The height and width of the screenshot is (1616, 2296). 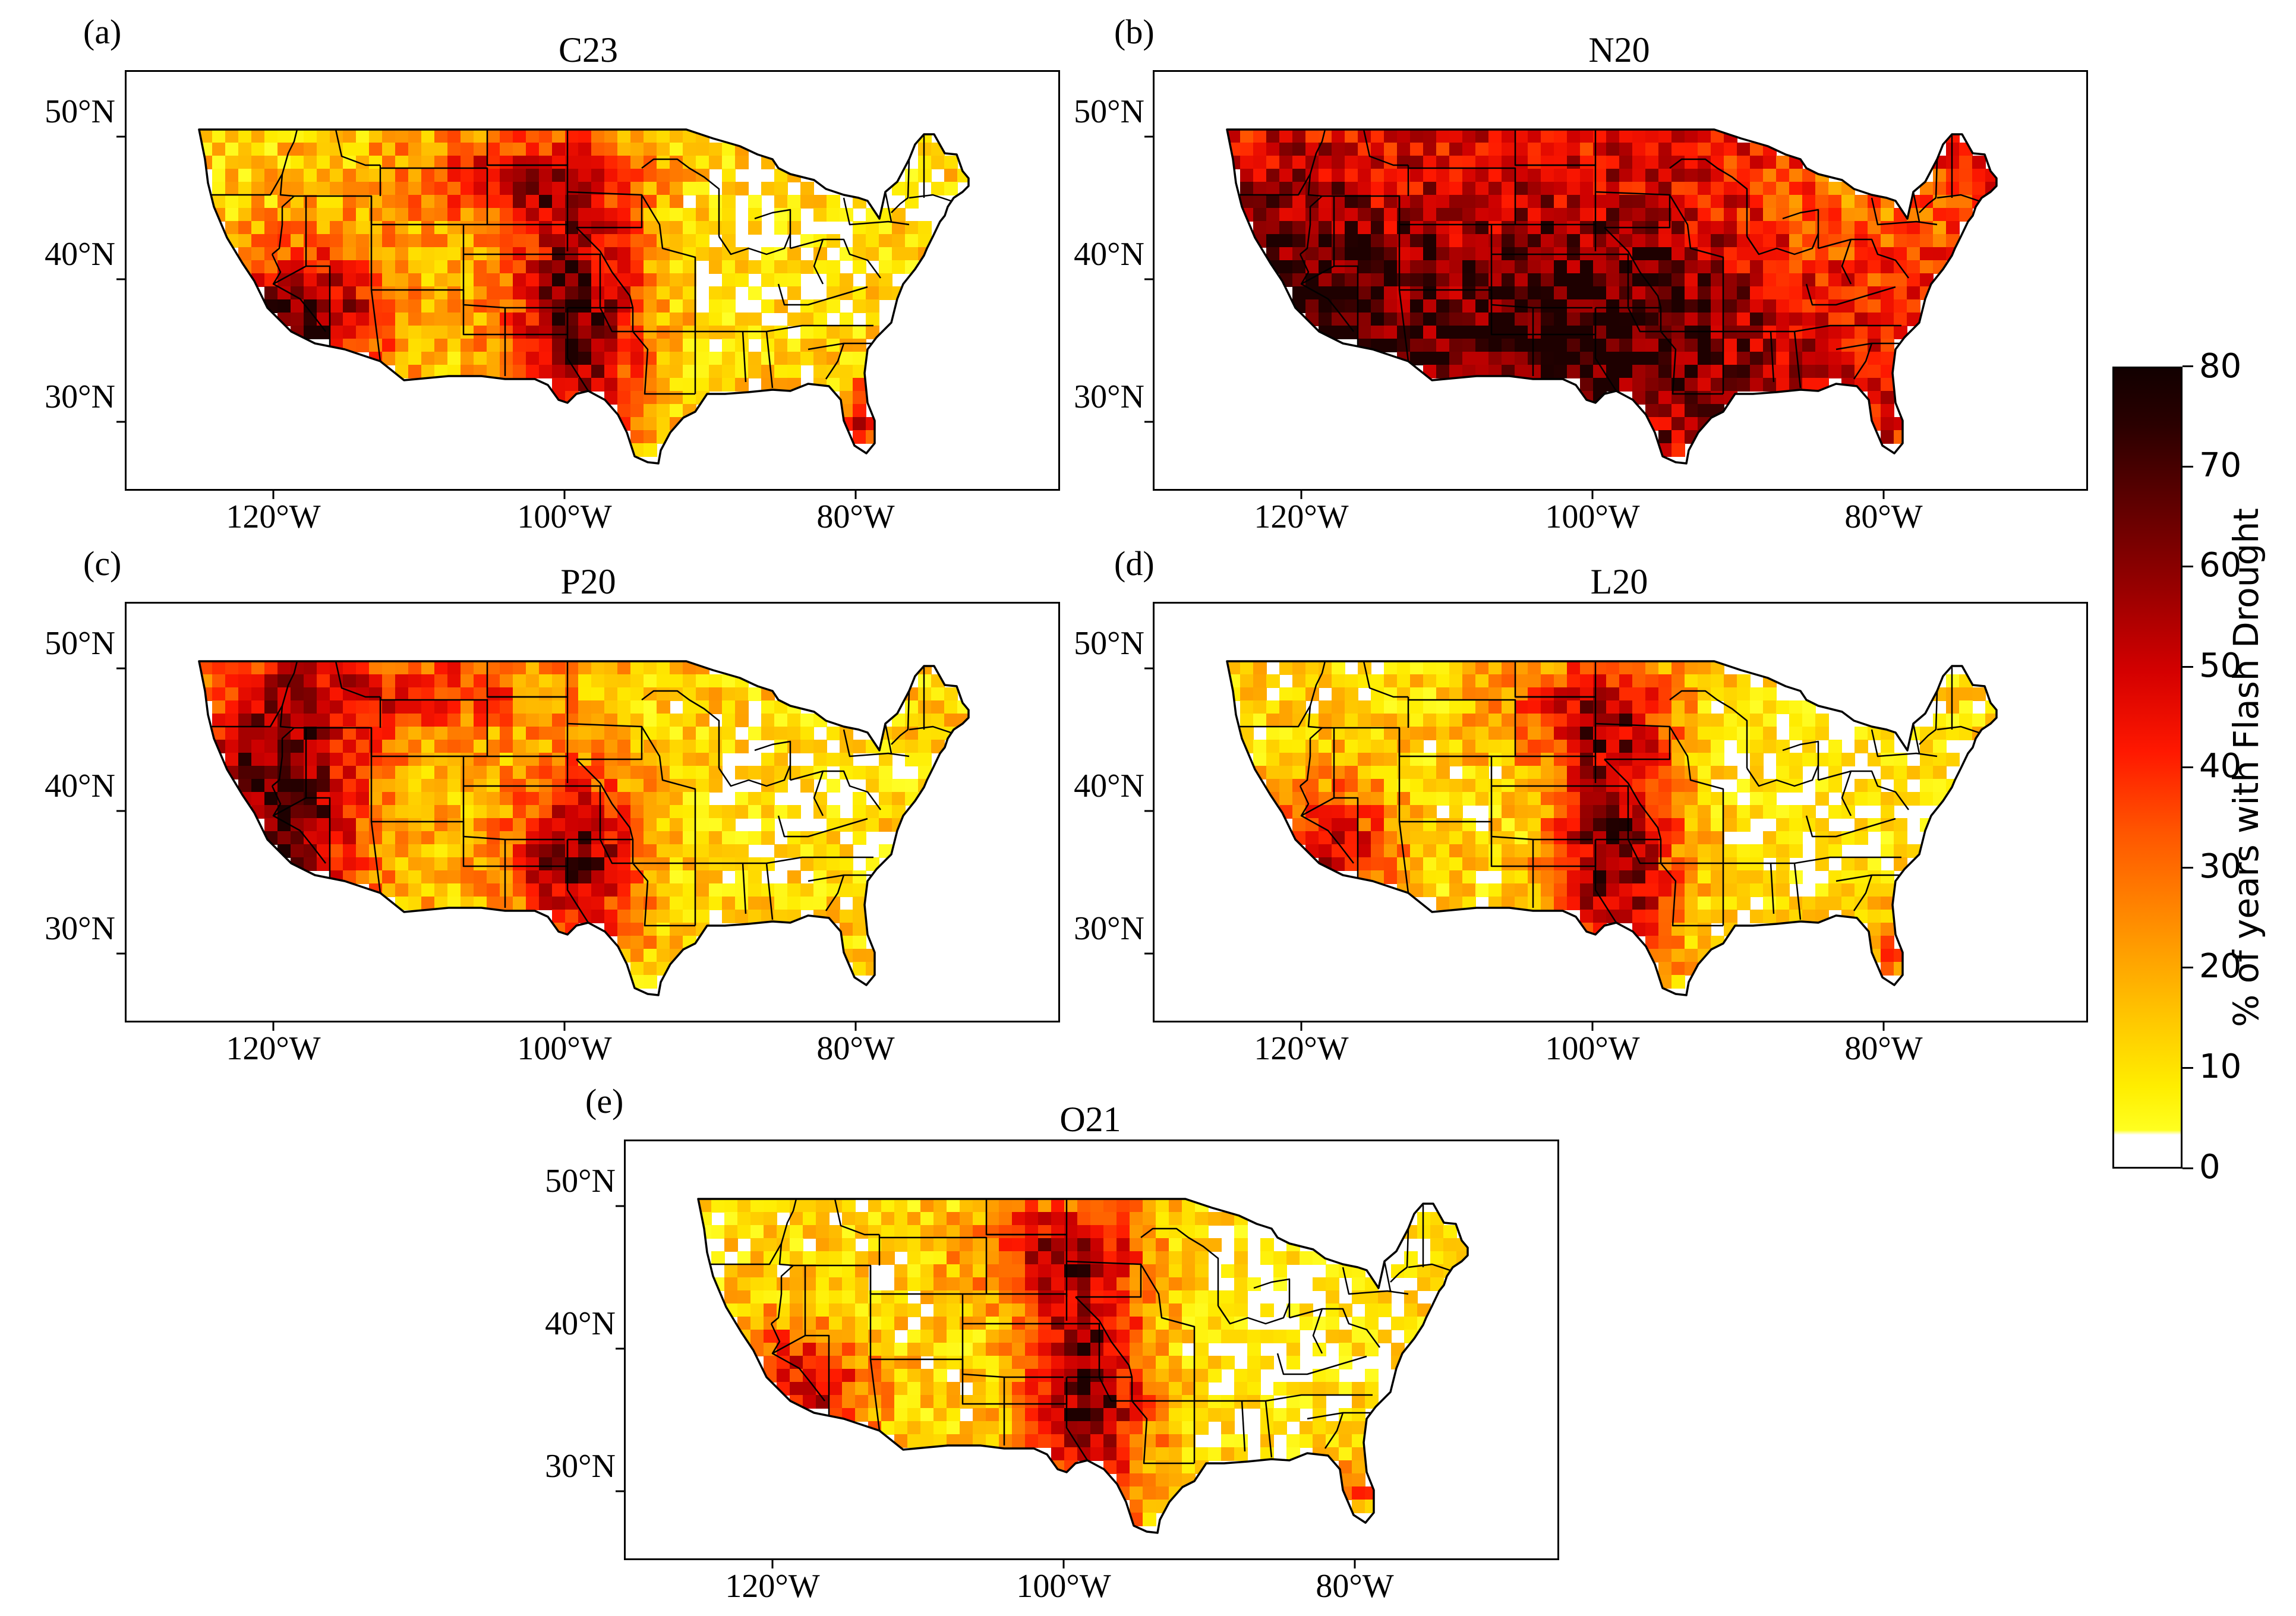 I want to click on map-panel-l20, so click(x=1616, y=816).